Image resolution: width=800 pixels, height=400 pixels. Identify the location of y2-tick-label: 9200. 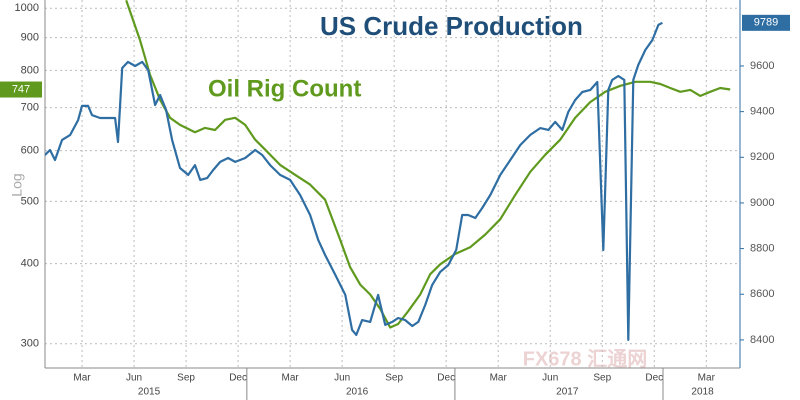
(762, 157).